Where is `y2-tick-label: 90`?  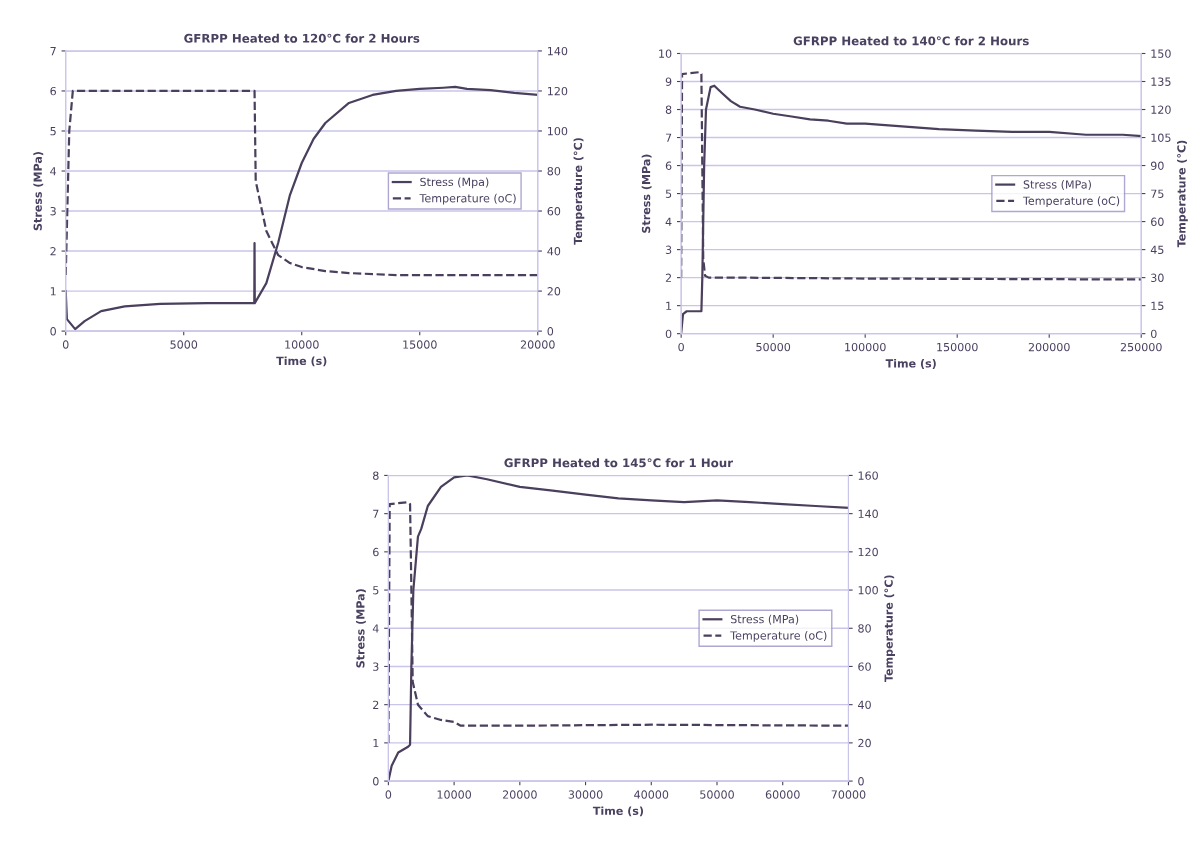
y2-tick-label: 90 is located at coordinates (1157, 165).